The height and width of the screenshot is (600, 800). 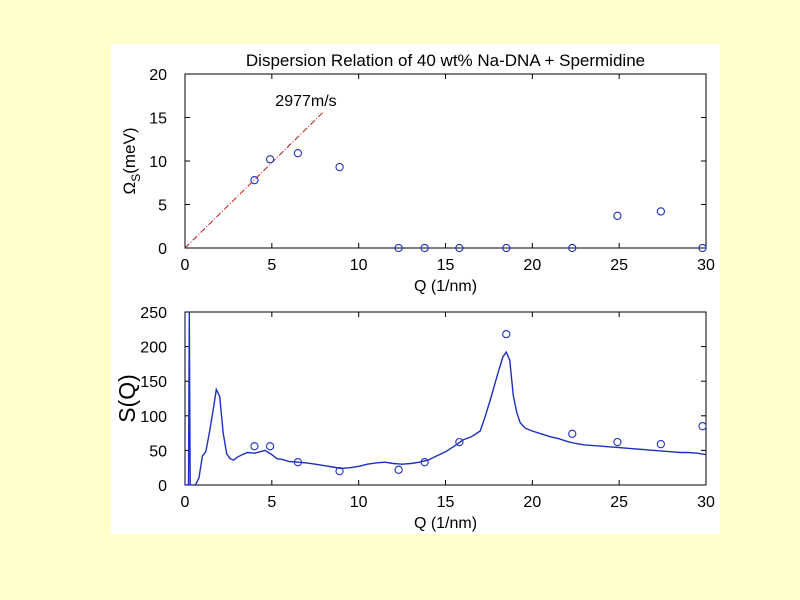 I want to click on omega-subscript: S, so click(x=136, y=178).